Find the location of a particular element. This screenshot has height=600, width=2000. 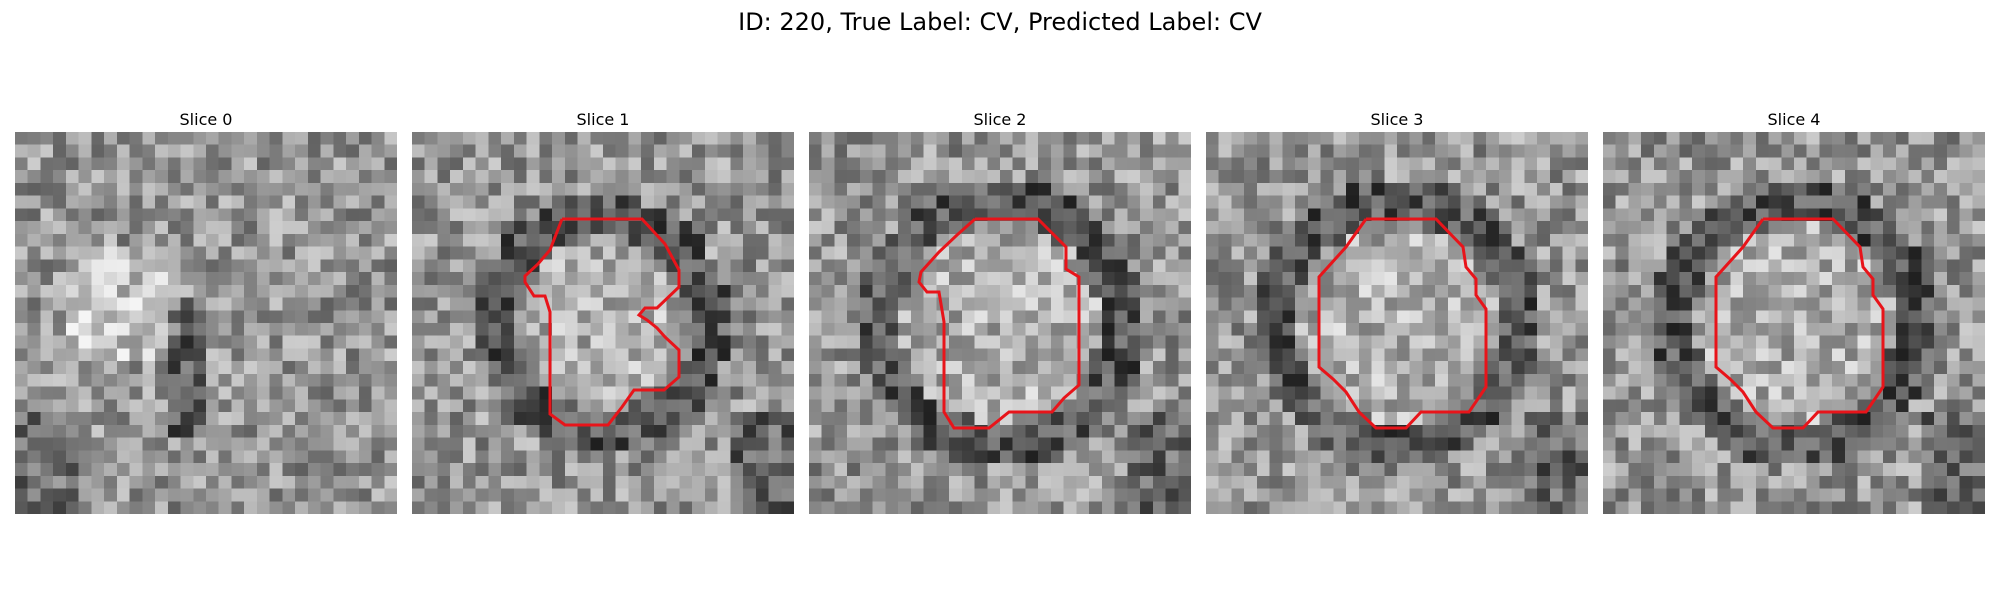

slice-panel-2: Slice 2 is located at coordinates (1000, 311).